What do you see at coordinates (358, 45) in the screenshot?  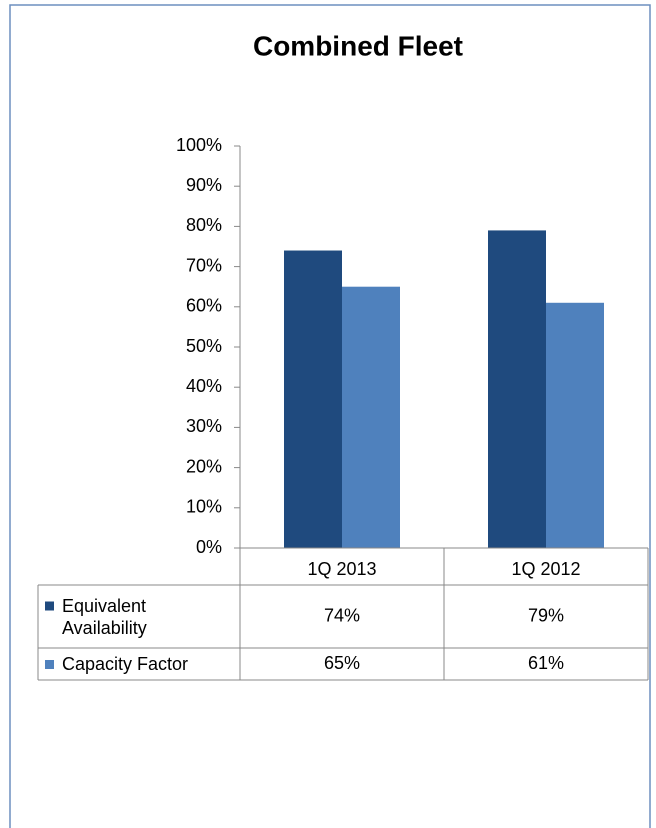 I see `chart-title: Combined Fleet` at bounding box center [358, 45].